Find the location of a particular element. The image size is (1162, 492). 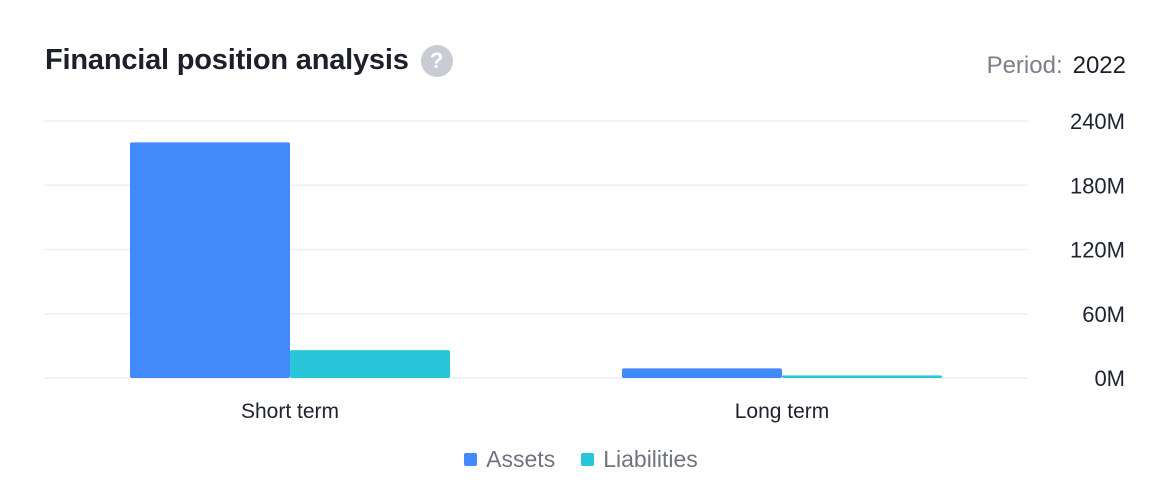

legend-swatch-liabilities is located at coordinates (588, 459).